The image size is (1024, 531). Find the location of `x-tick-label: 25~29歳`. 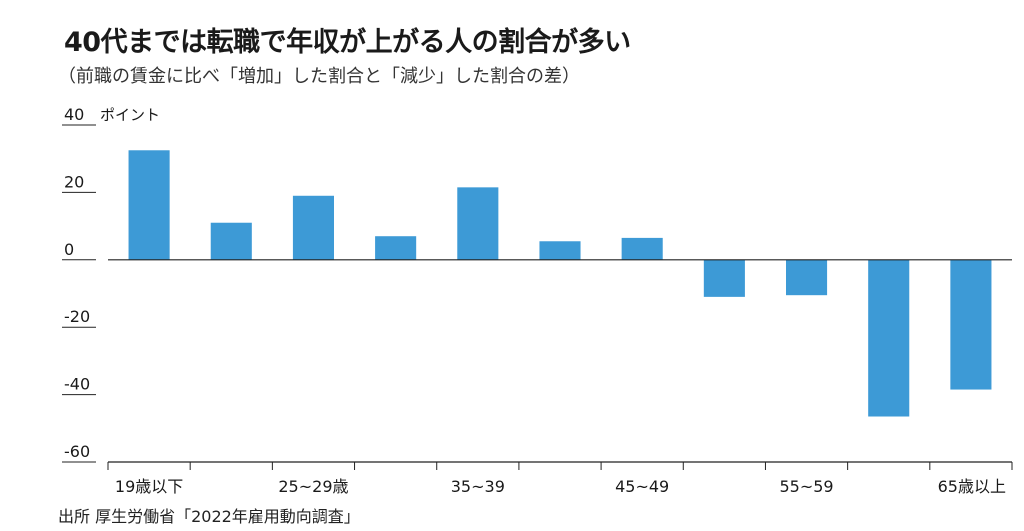

x-tick-label: 25~29歳 is located at coordinates (313, 486).